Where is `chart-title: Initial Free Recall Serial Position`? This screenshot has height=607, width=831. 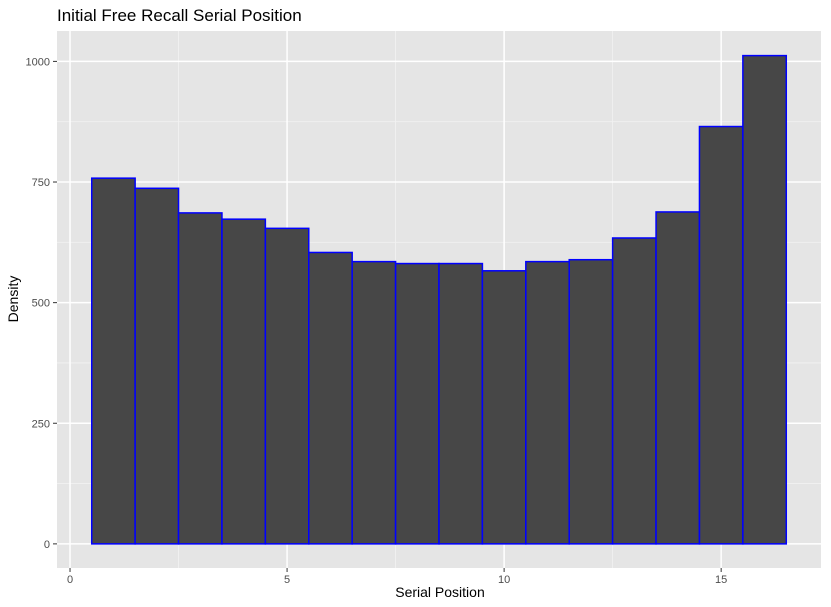
chart-title: Initial Free Recall Serial Position is located at coordinates (179, 15).